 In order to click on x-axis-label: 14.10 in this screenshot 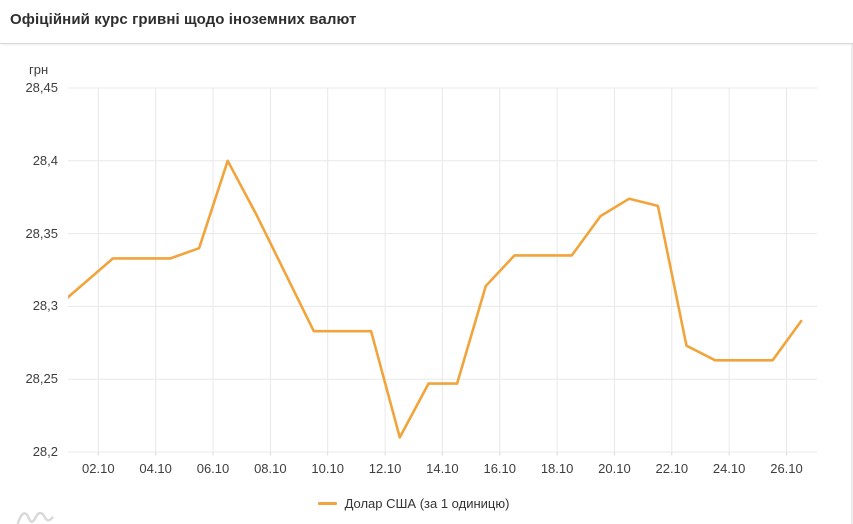, I will do `click(442, 468)`.